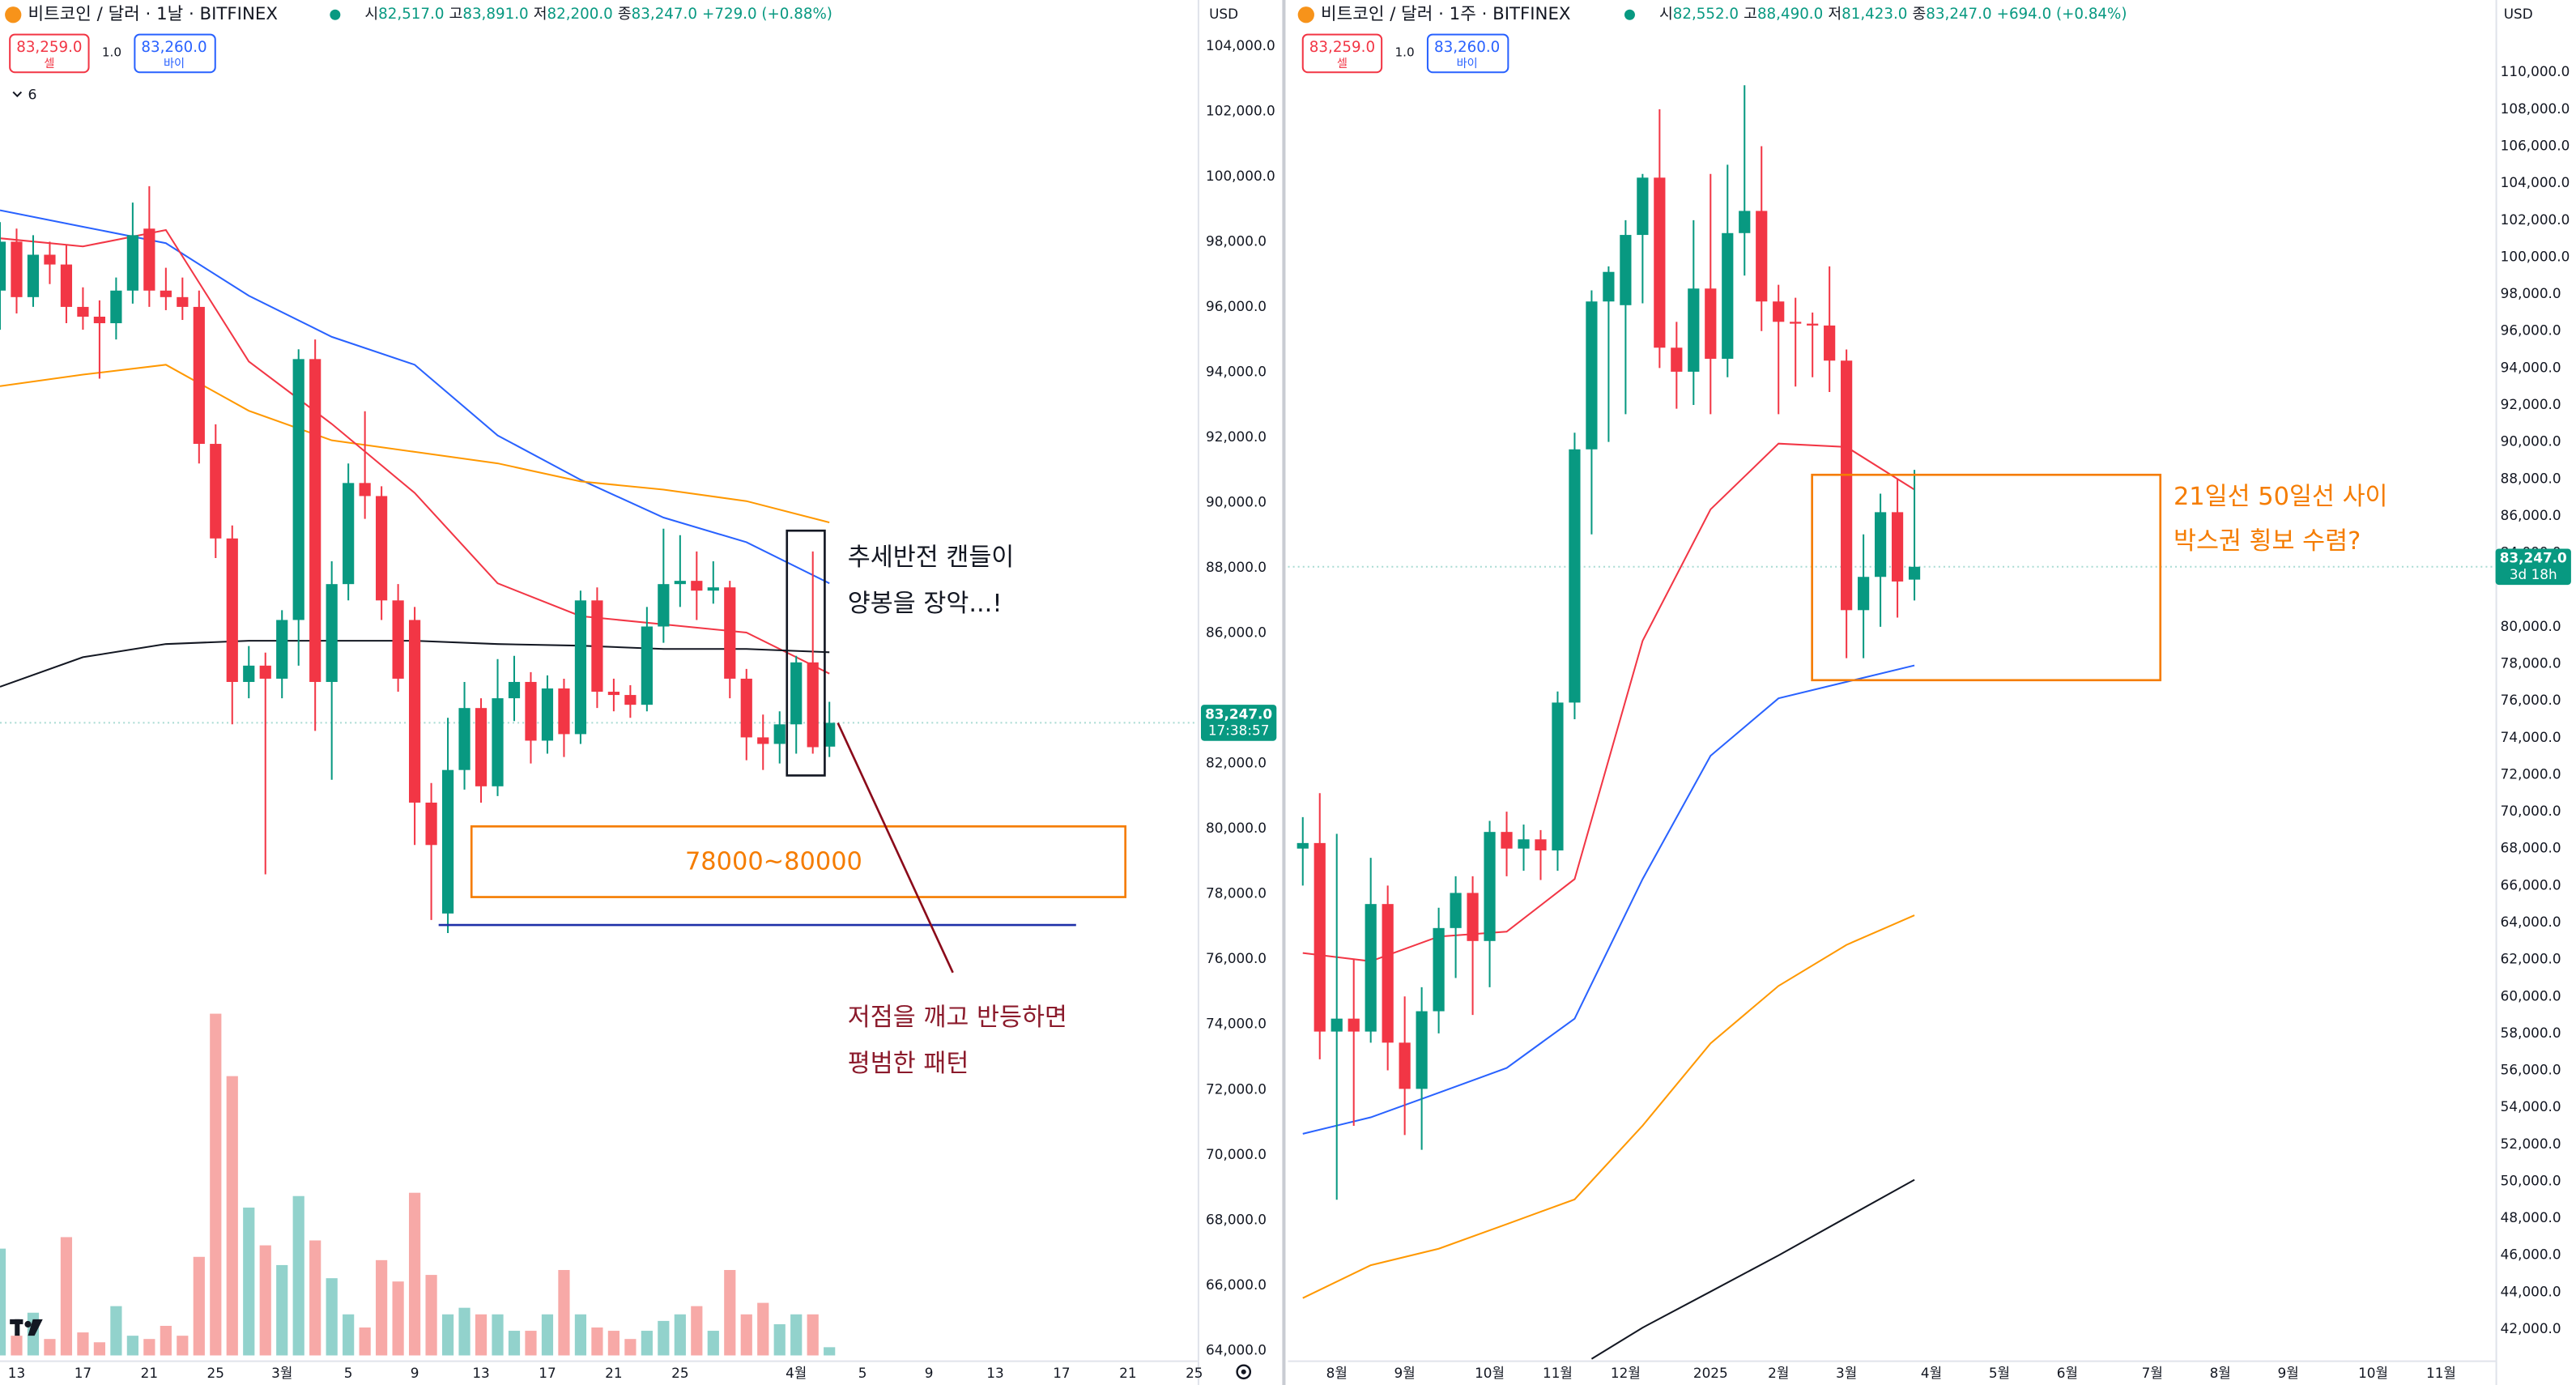  What do you see at coordinates (49, 48) in the screenshot?
I see `sell-price: 83,259.0` at bounding box center [49, 48].